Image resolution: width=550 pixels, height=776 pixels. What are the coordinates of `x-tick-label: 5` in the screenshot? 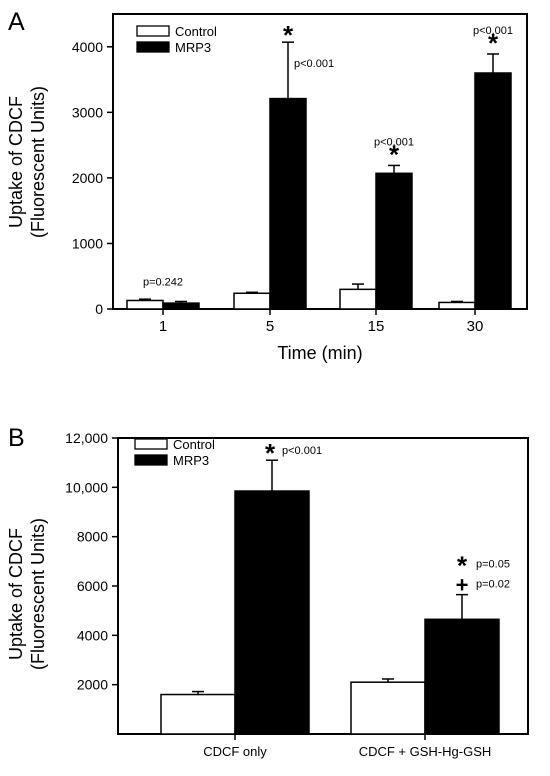 It's located at (270, 326).